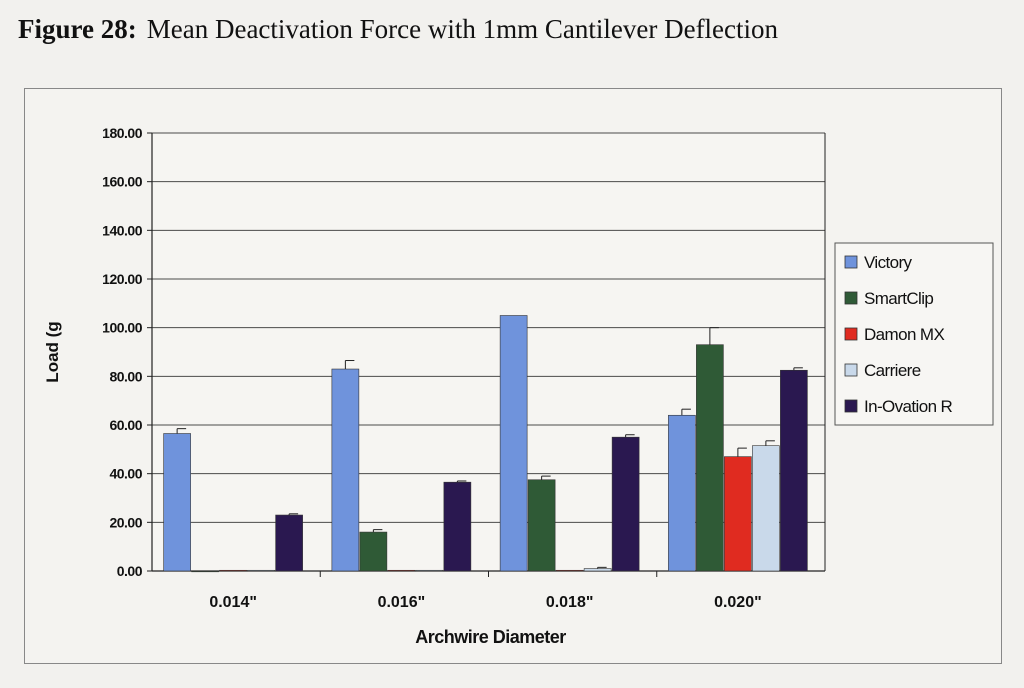  I want to click on y-tick-label: 160.00, so click(122, 182).